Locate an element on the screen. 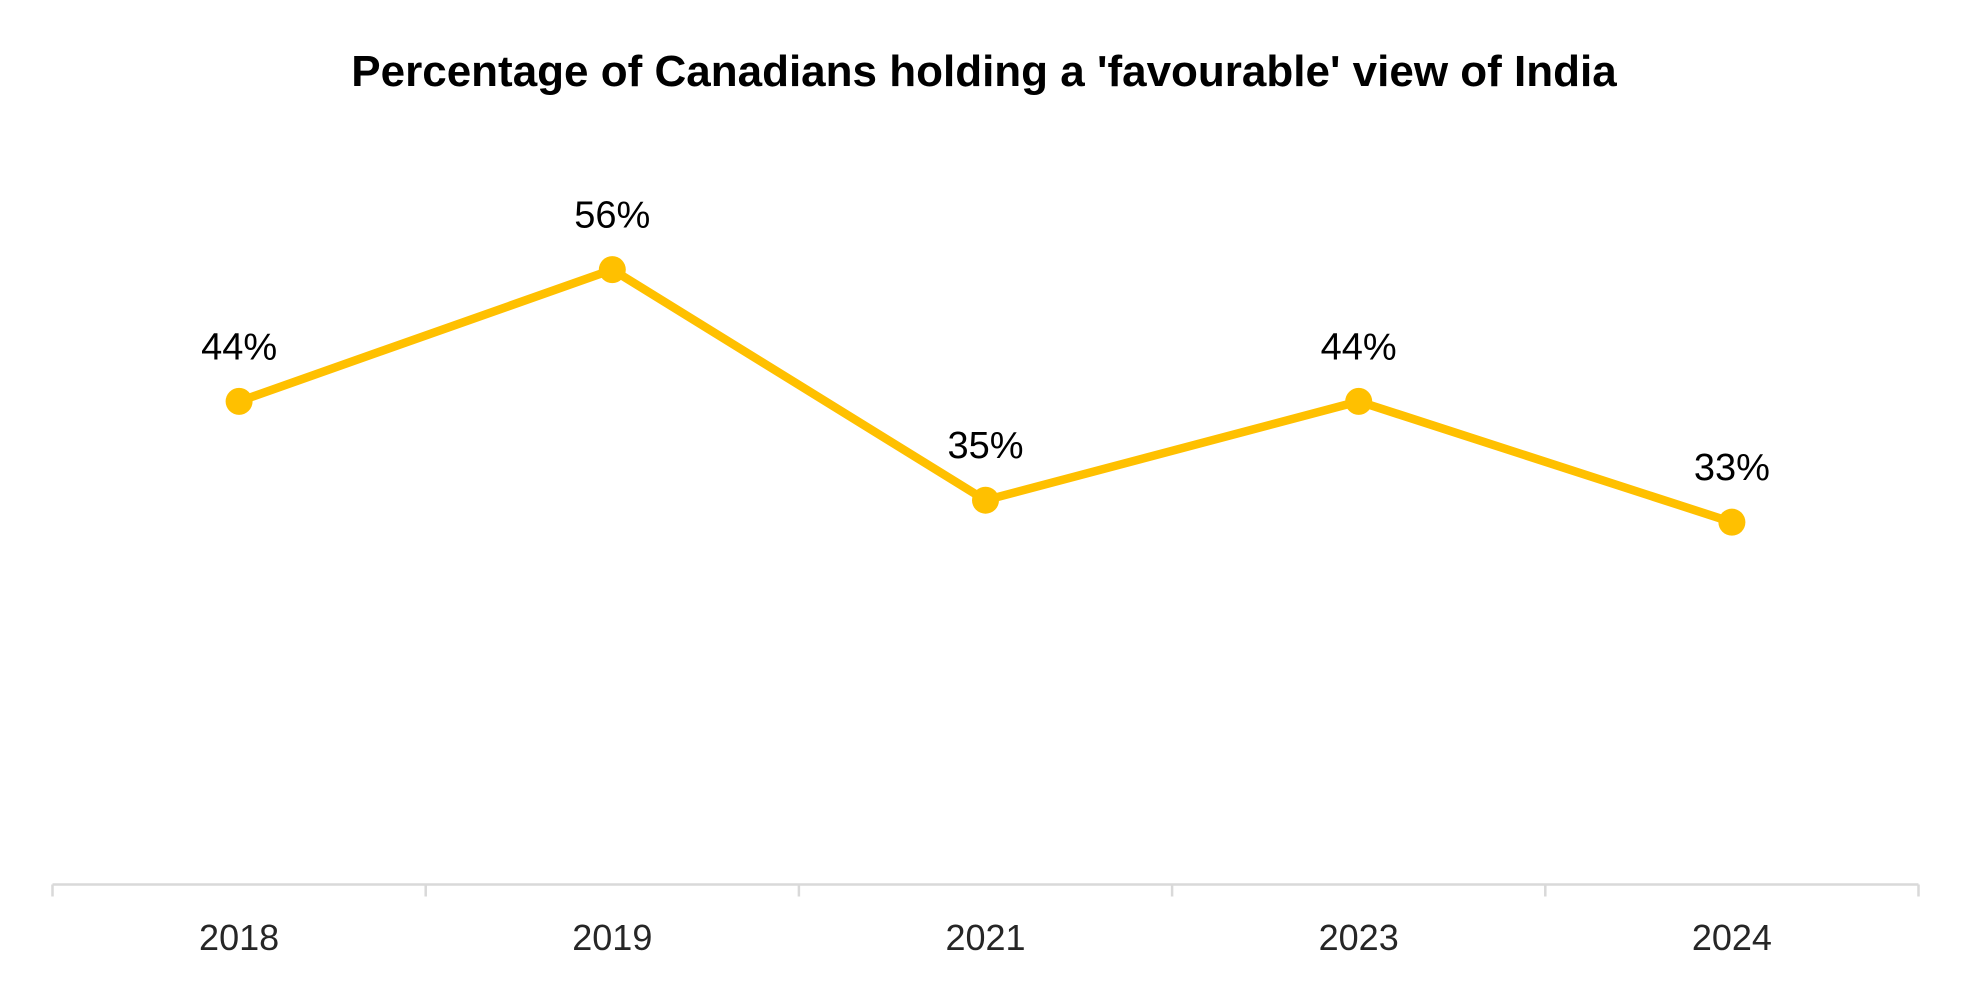 The width and height of the screenshot is (1969, 992). x-axis-label: 2018 is located at coordinates (239, 937).